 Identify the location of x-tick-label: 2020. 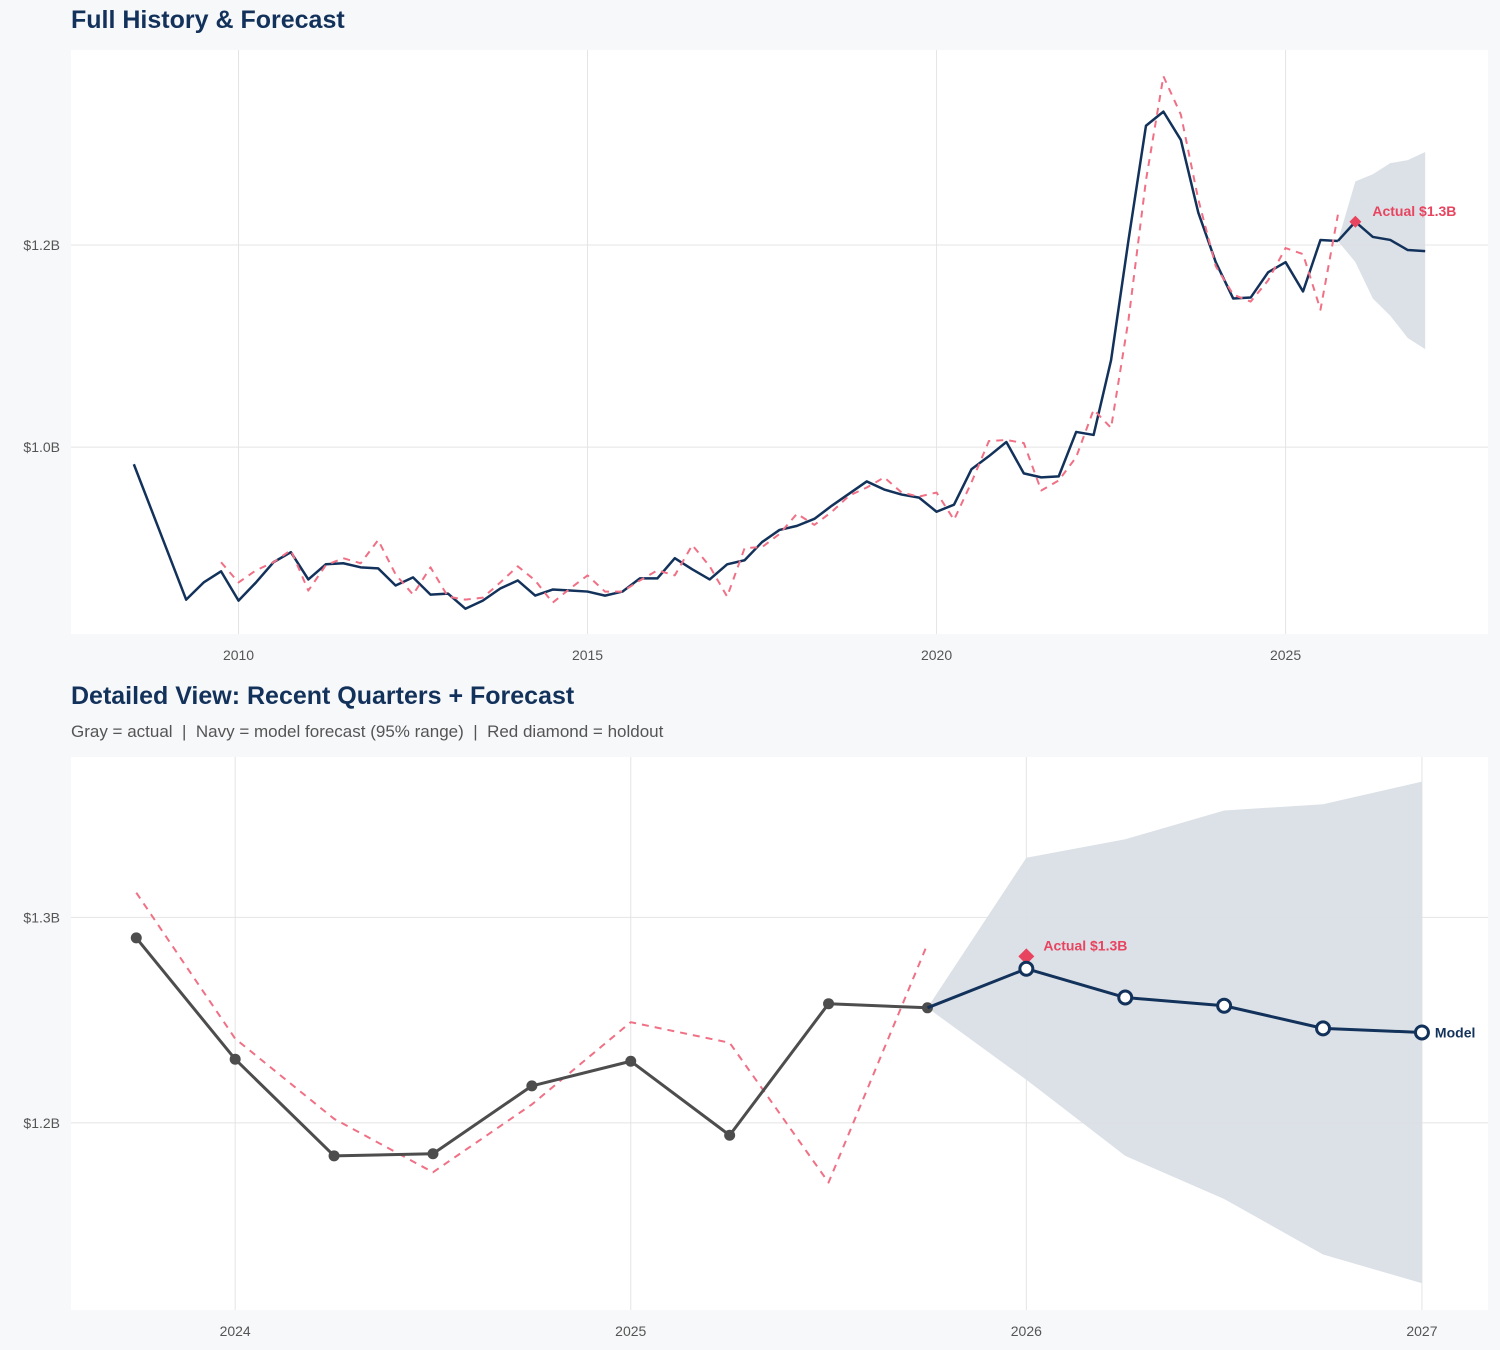
(936, 655).